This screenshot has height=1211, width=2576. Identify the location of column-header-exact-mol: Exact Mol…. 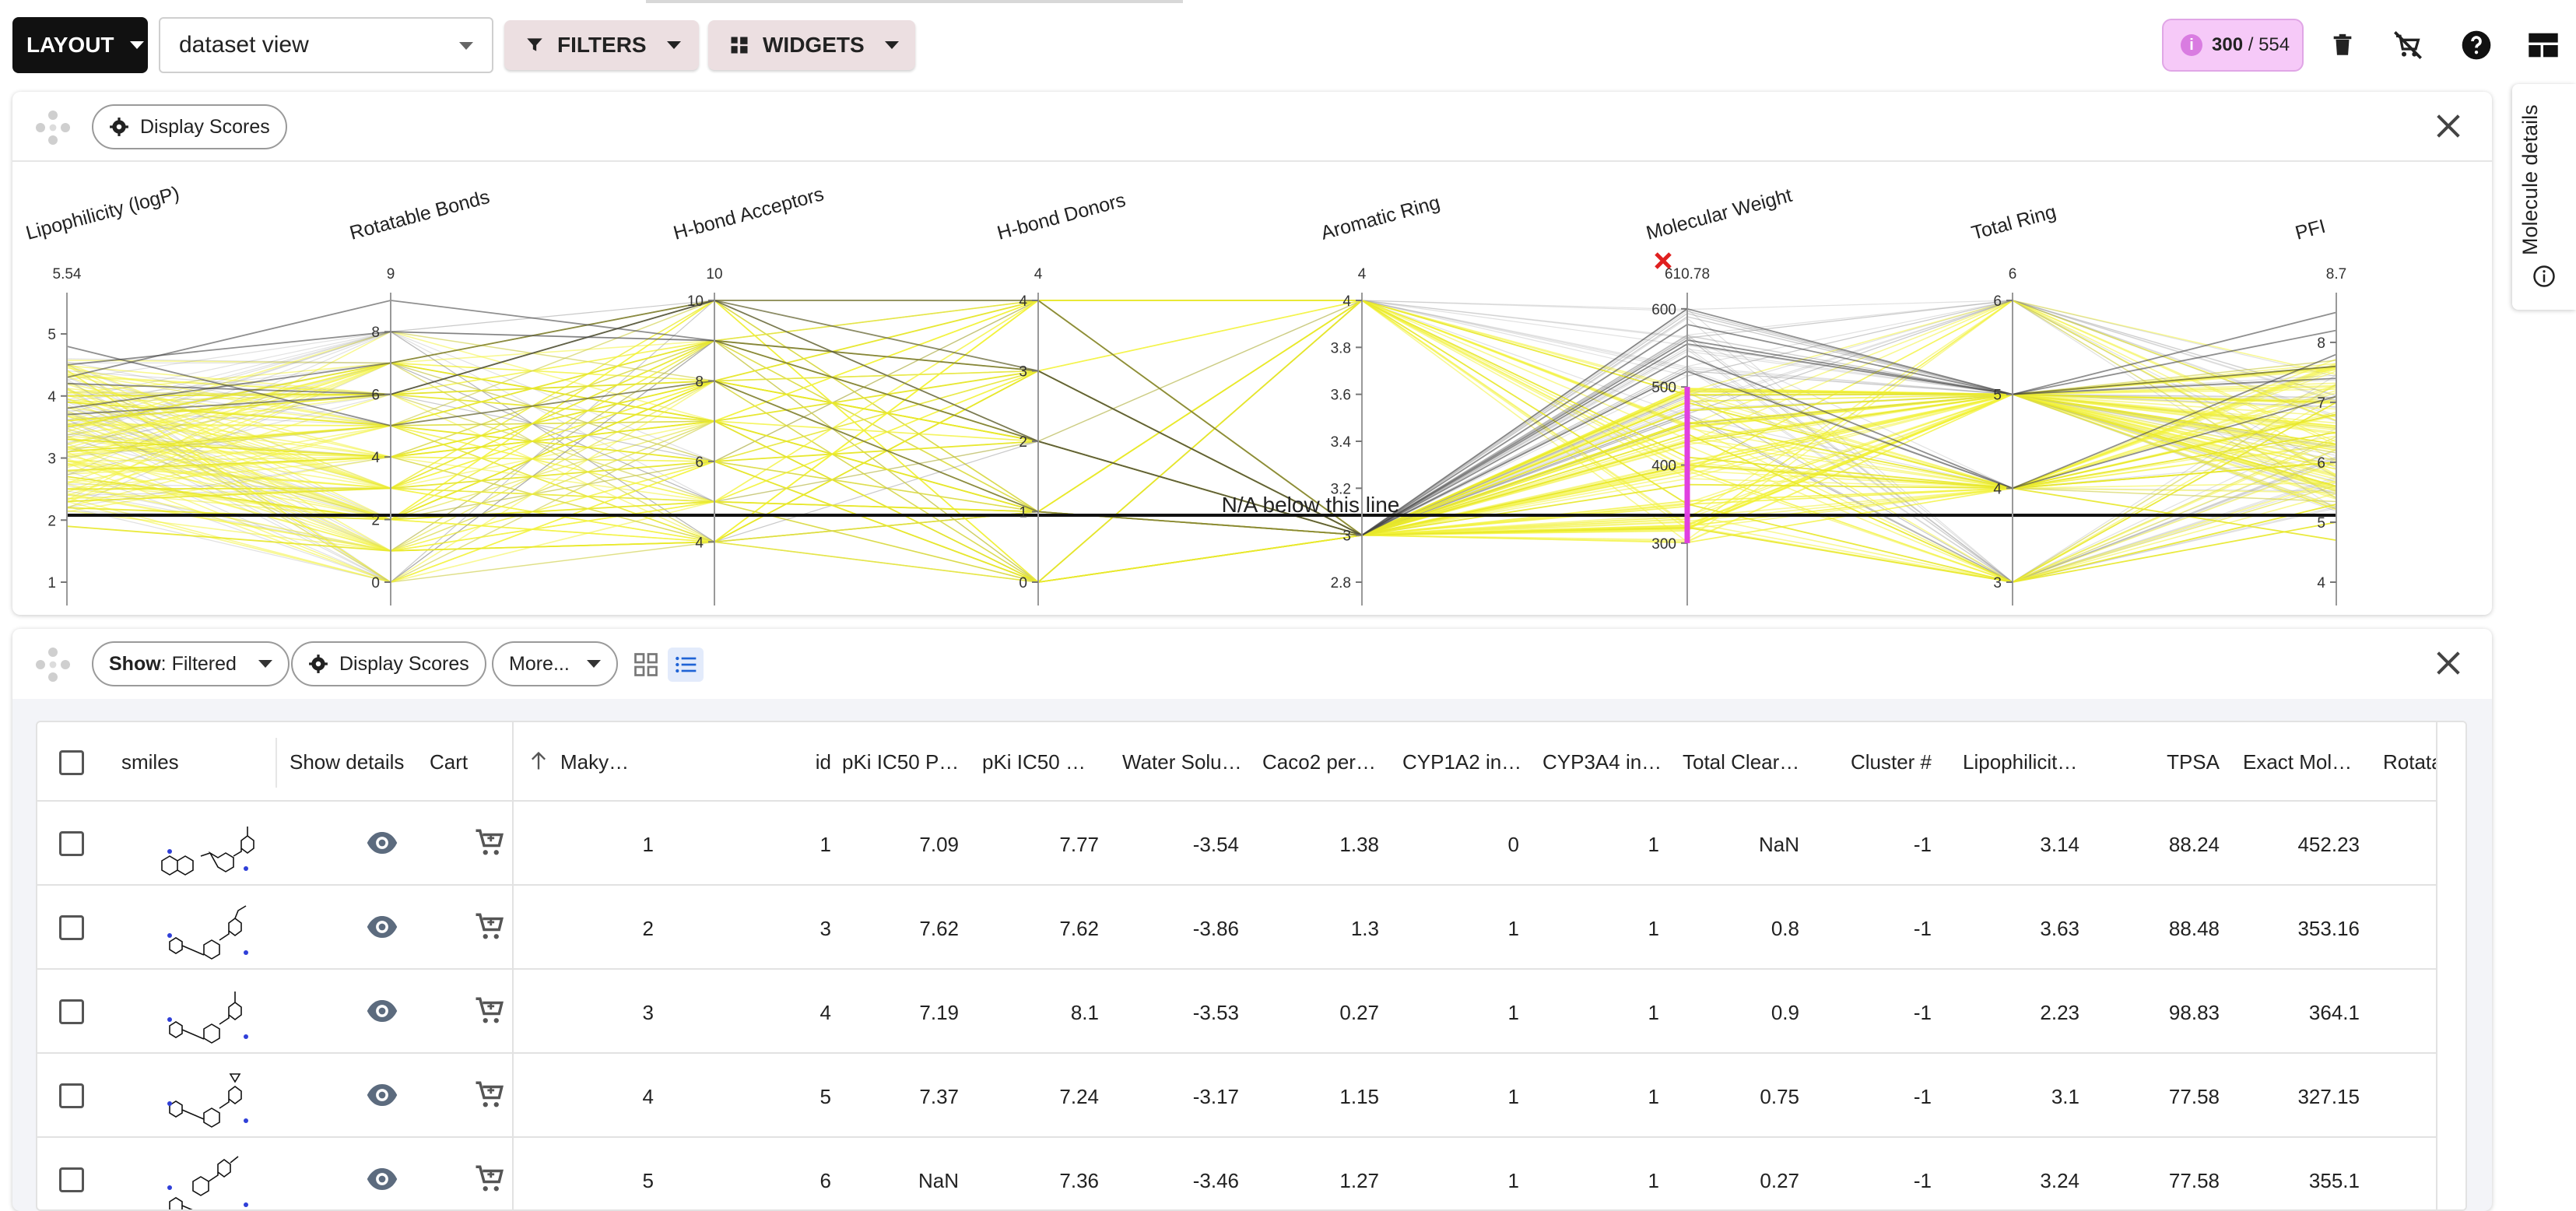
(2298, 762).